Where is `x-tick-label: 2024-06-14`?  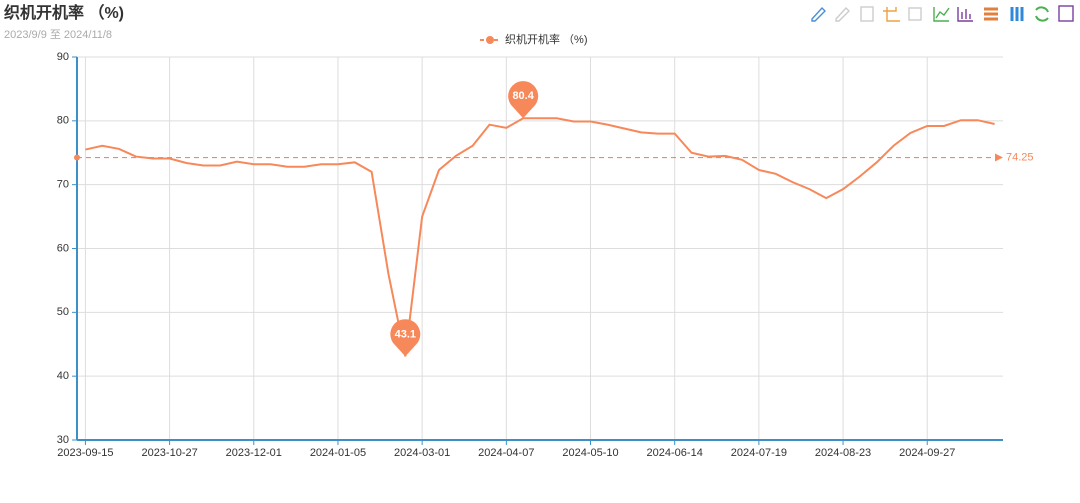 x-tick-label: 2024-06-14 is located at coordinates (675, 453).